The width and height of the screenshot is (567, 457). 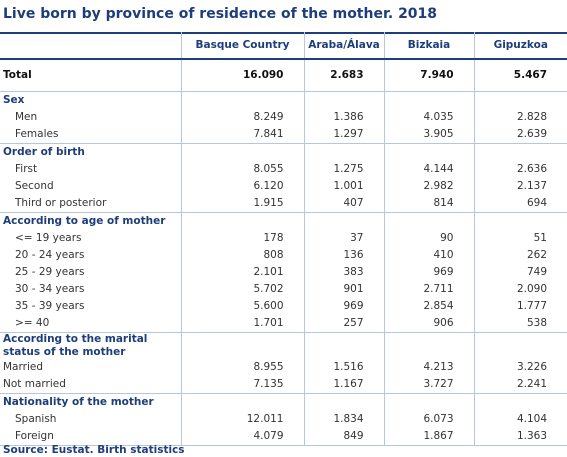 I want to click on table-cell: 257, so click(x=343, y=324).